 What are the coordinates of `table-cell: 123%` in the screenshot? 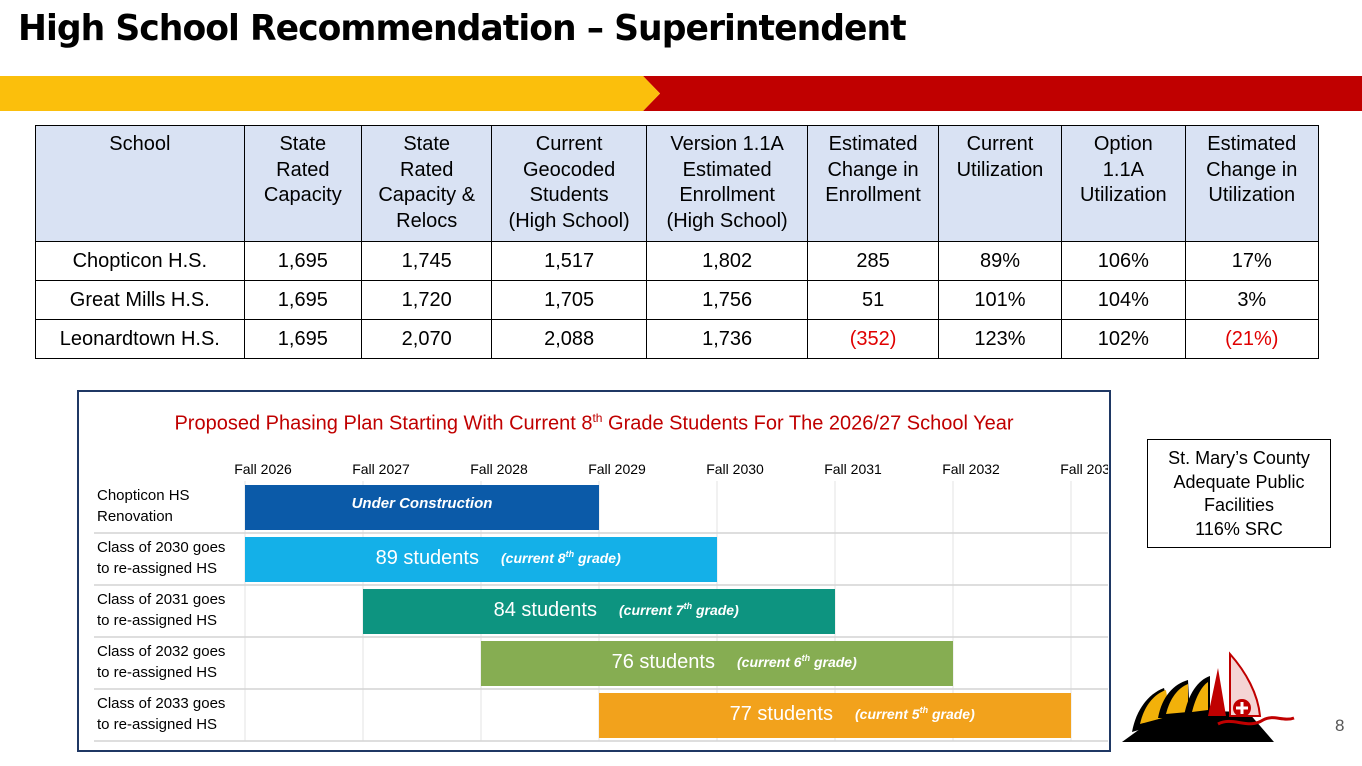 It's located at (1000, 339).